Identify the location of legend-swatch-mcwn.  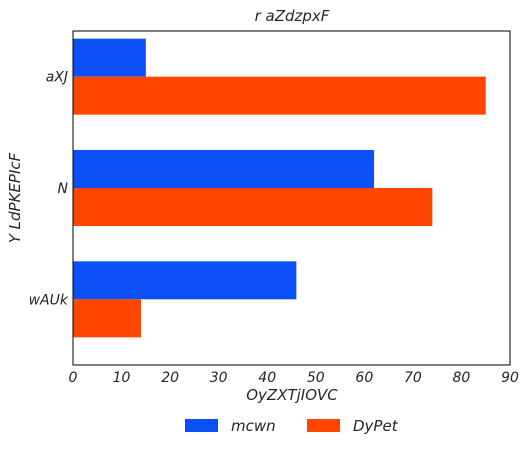
(201, 425).